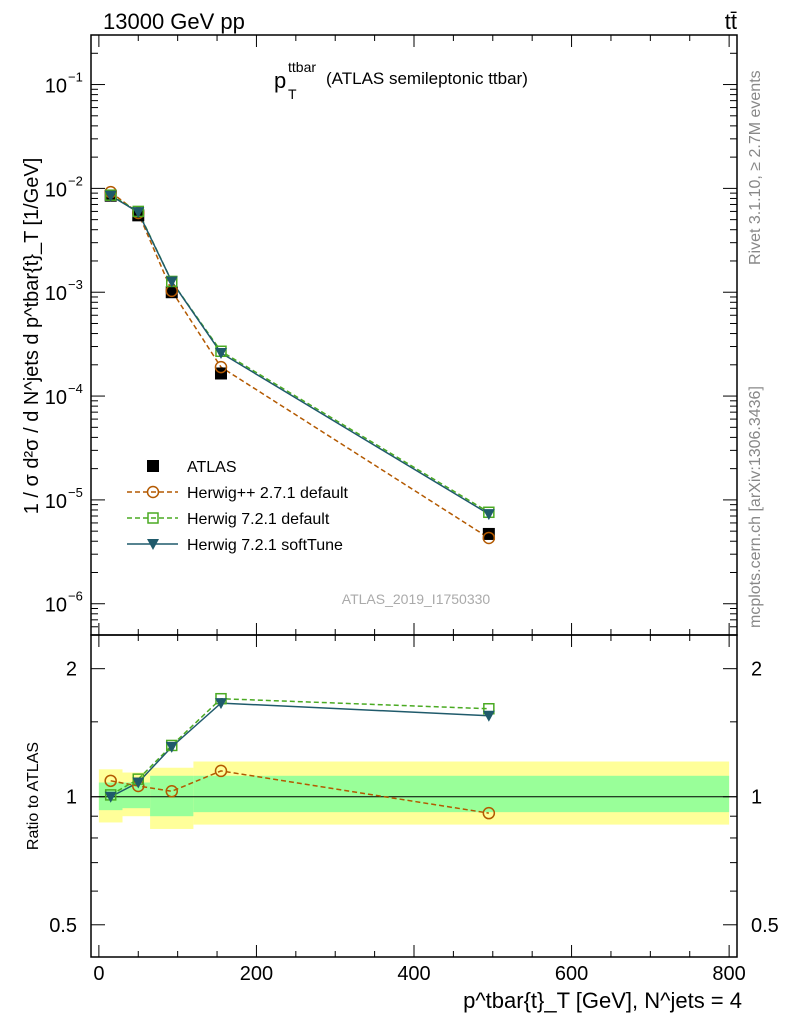 This screenshot has height=1024, width=786. Describe the element at coordinates (413, 974) in the screenshot. I see `ratio-x-tick-label: 400` at that location.